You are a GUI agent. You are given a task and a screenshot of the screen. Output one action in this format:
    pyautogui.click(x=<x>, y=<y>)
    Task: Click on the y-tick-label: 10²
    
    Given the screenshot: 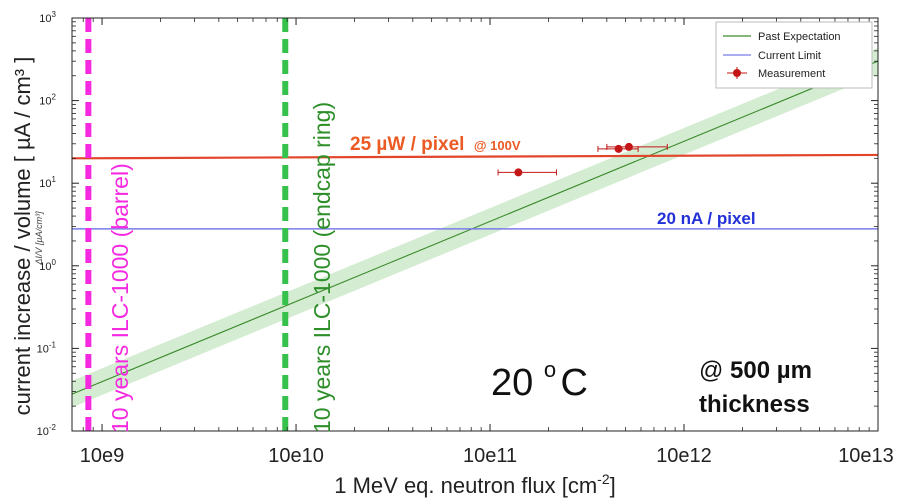 What is the action you would take?
    pyautogui.click(x=47, y=100)
    